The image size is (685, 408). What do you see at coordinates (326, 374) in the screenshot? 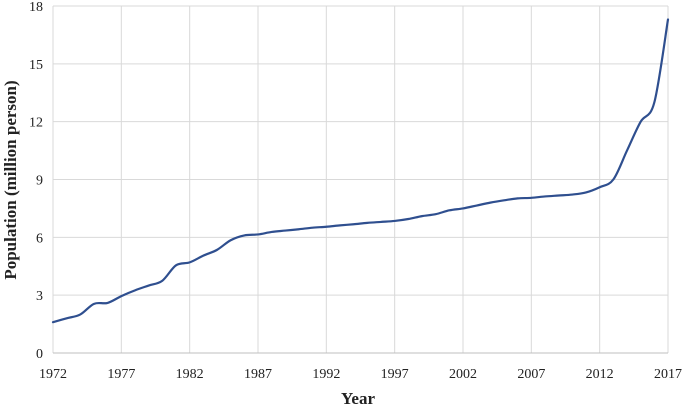
I see `x-tick-label: 1992` at bounding box center [326, 374].